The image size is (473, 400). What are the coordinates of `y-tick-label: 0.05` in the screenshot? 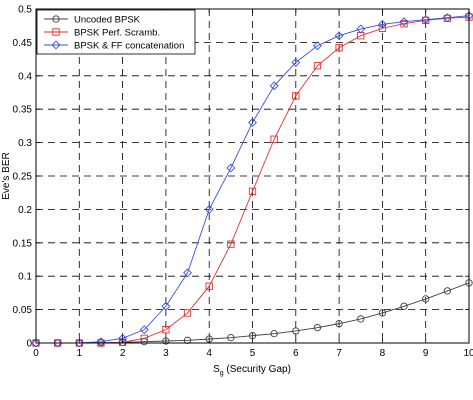 It's located at (23, 310).